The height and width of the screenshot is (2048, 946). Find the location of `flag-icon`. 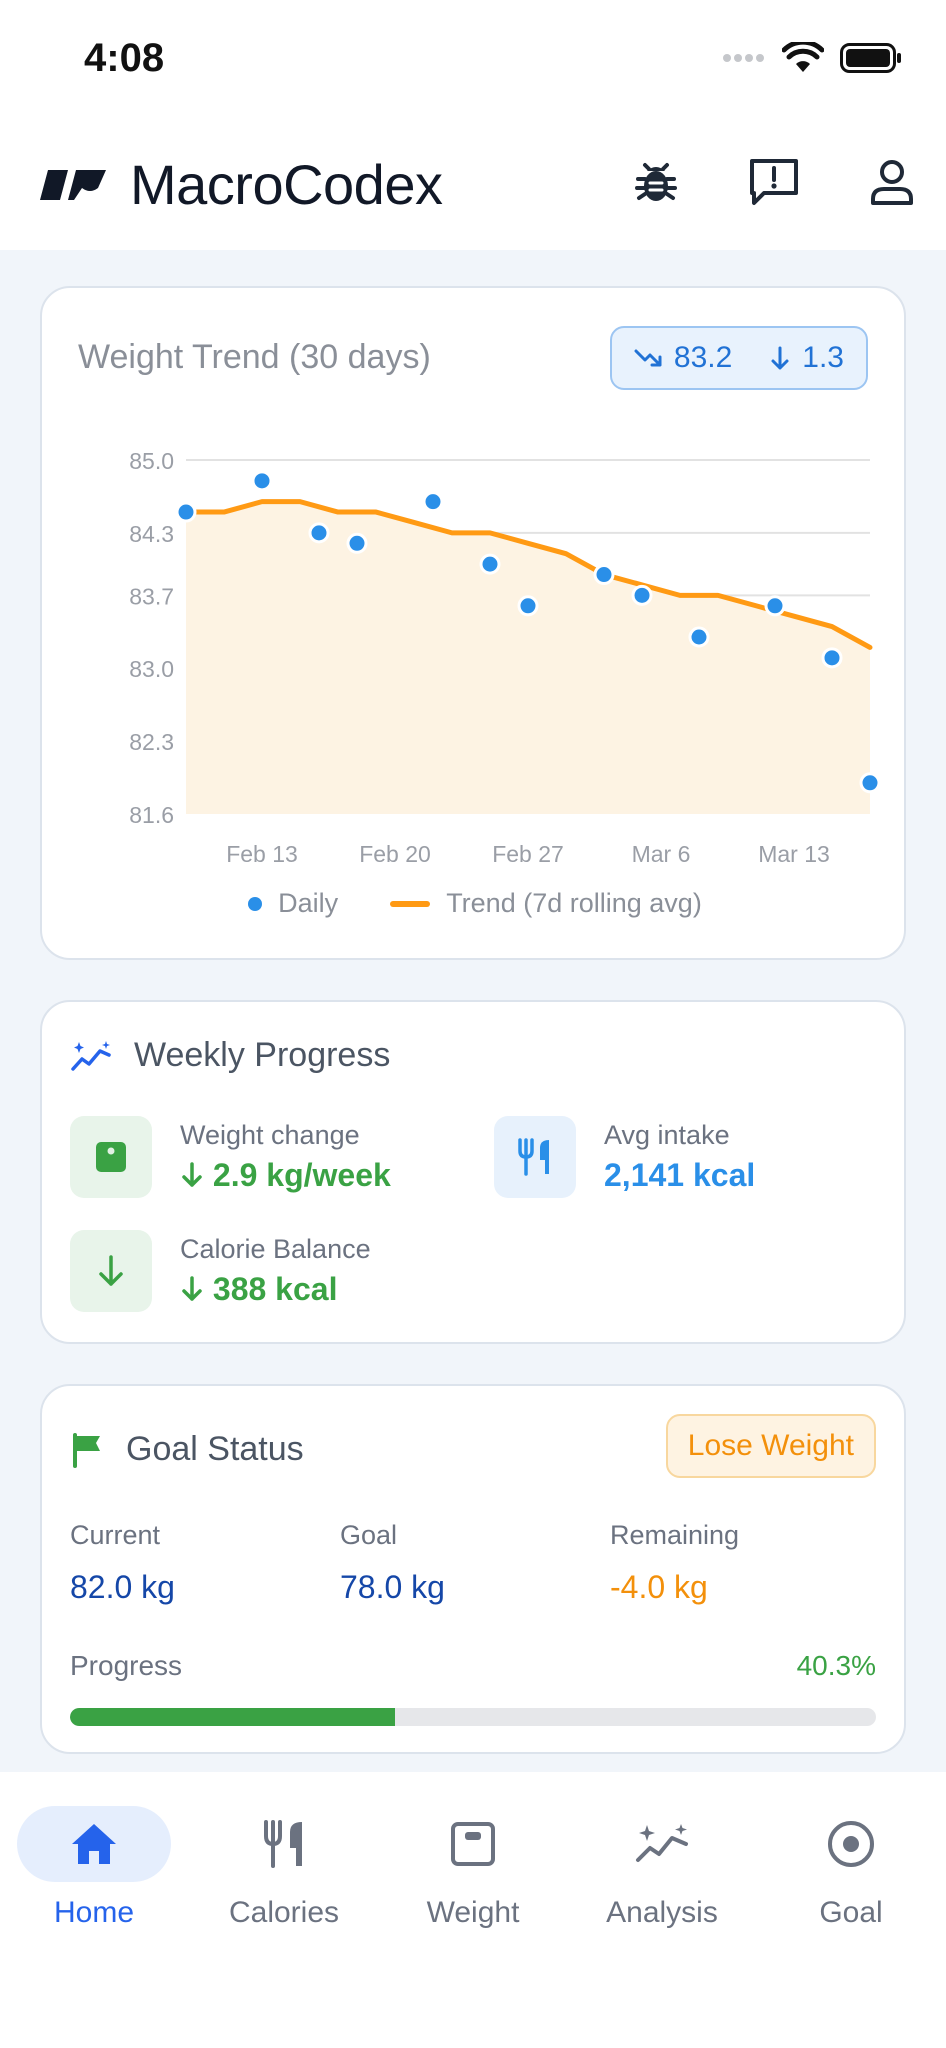

flag-icon is located at coordinates (86, 1450).